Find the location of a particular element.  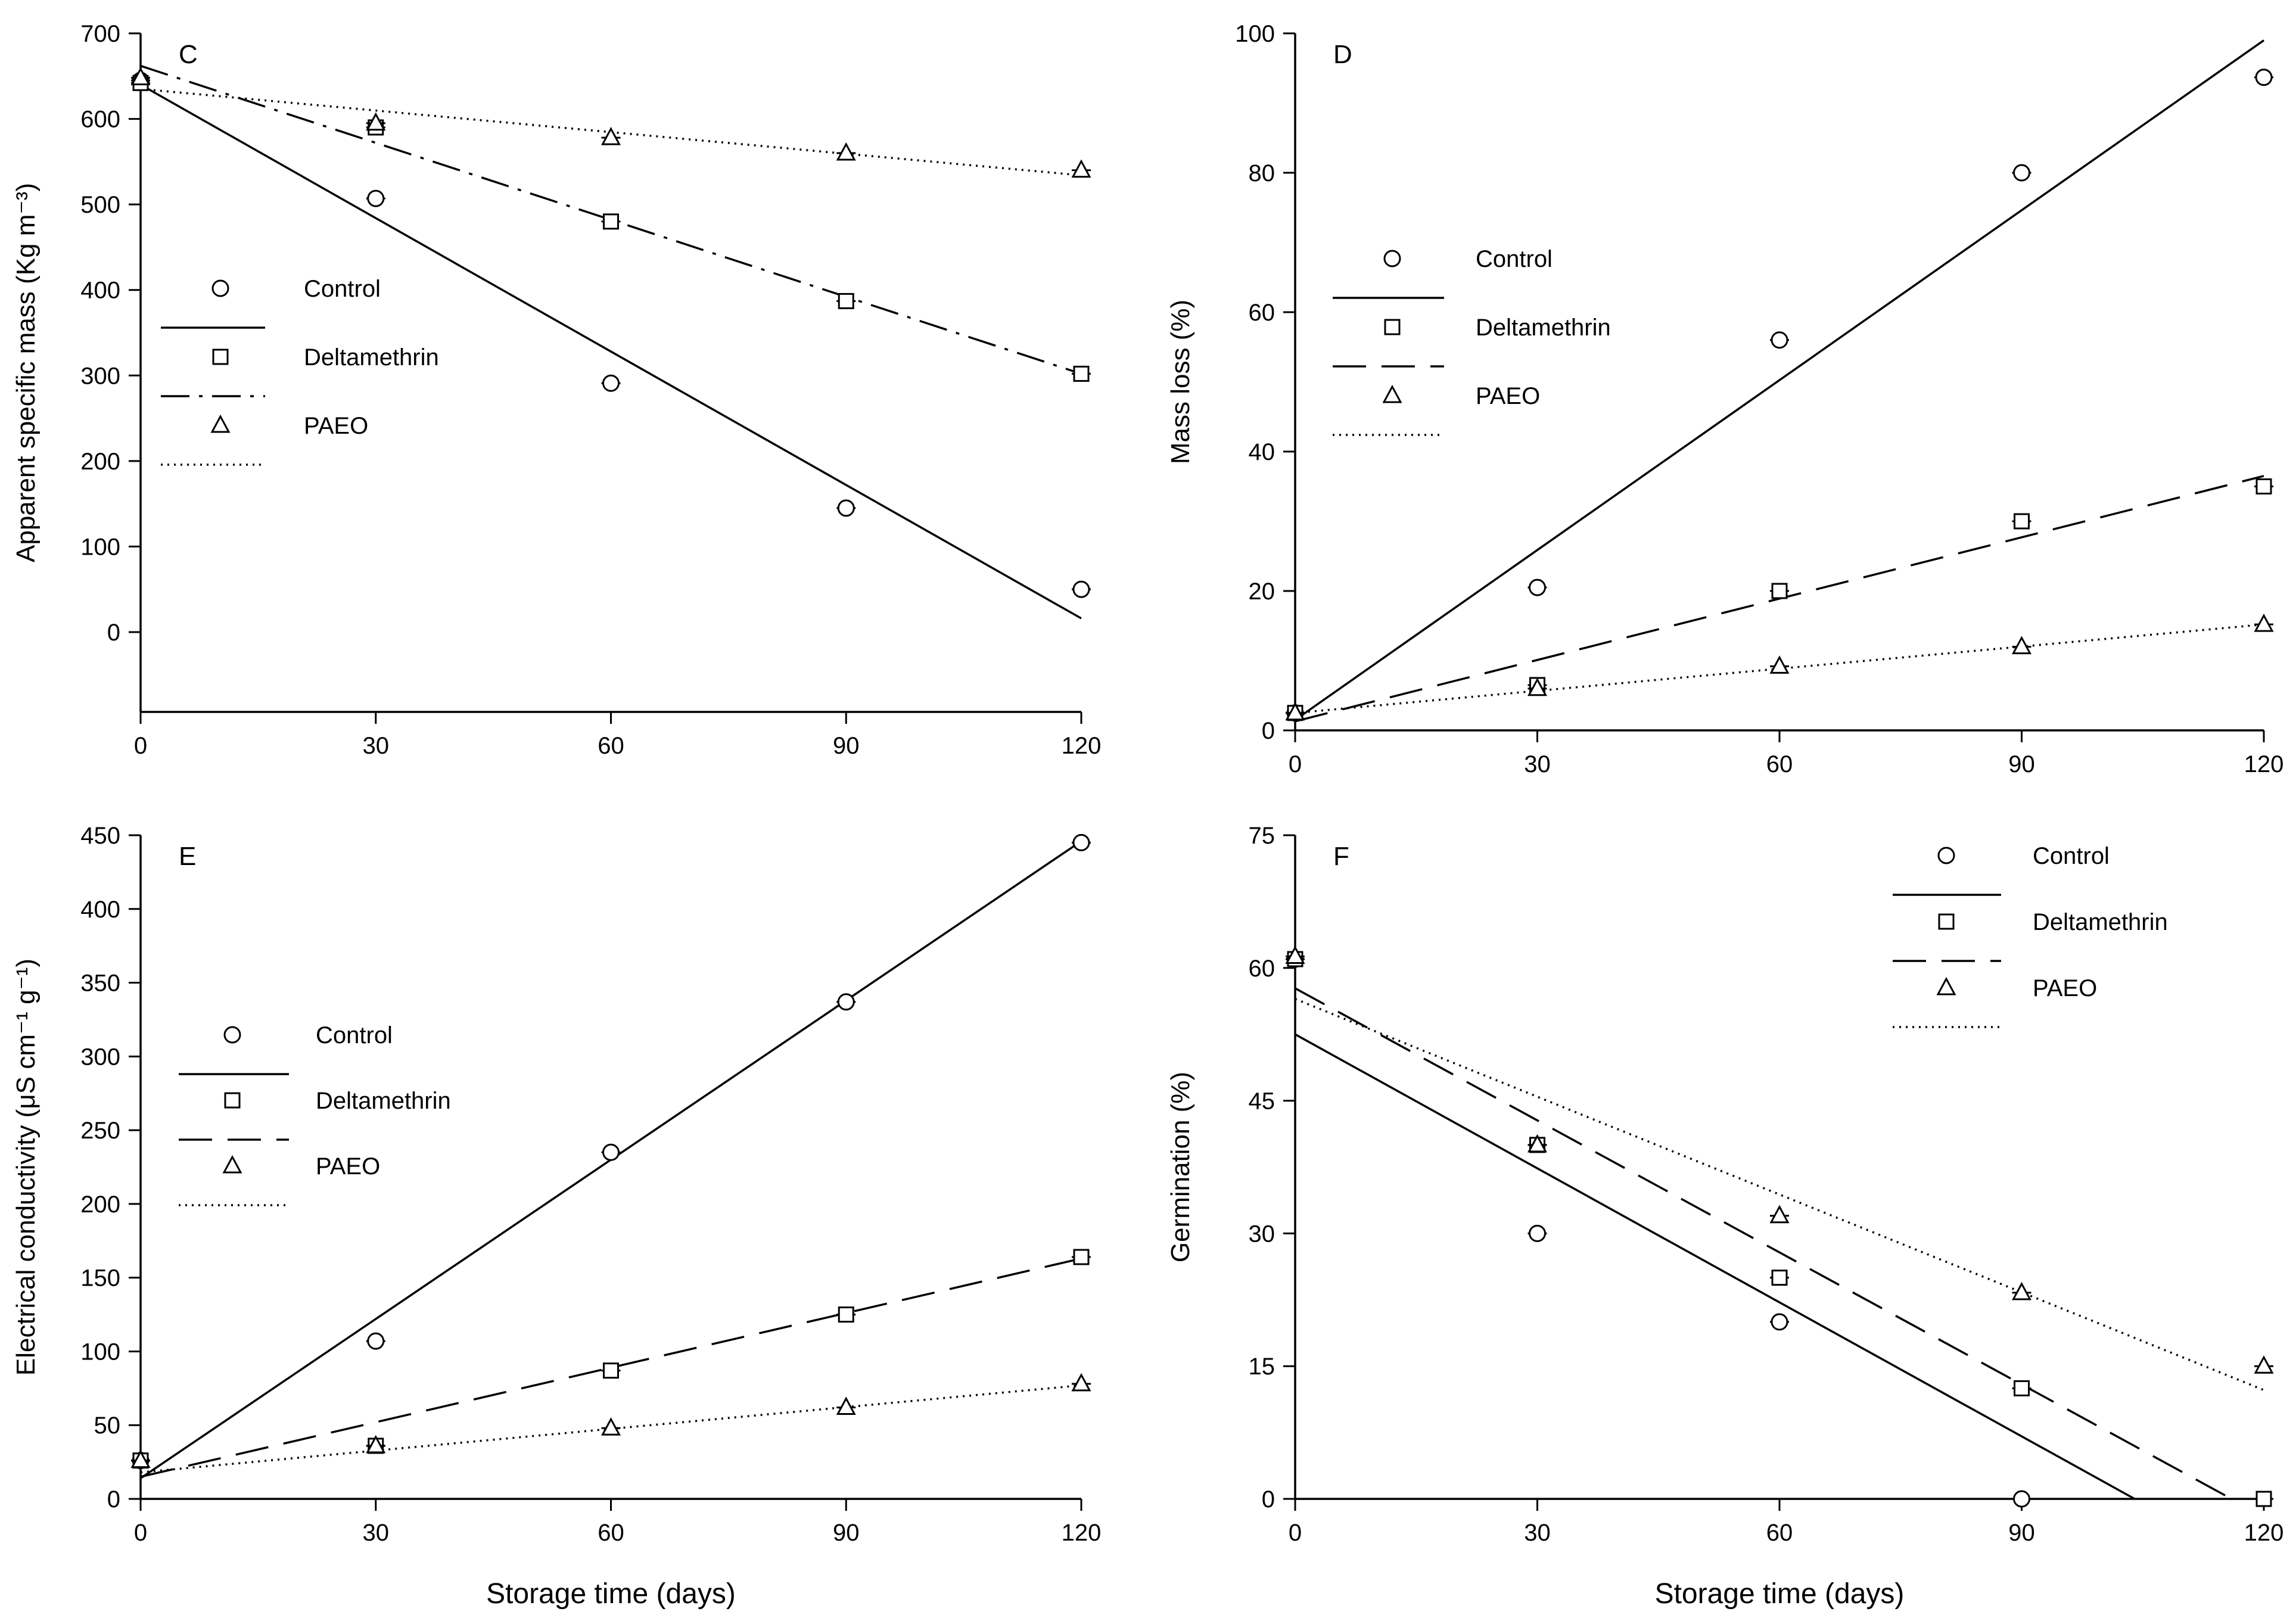

y-tick-label: 20 is located at coordinates (1262, 591).